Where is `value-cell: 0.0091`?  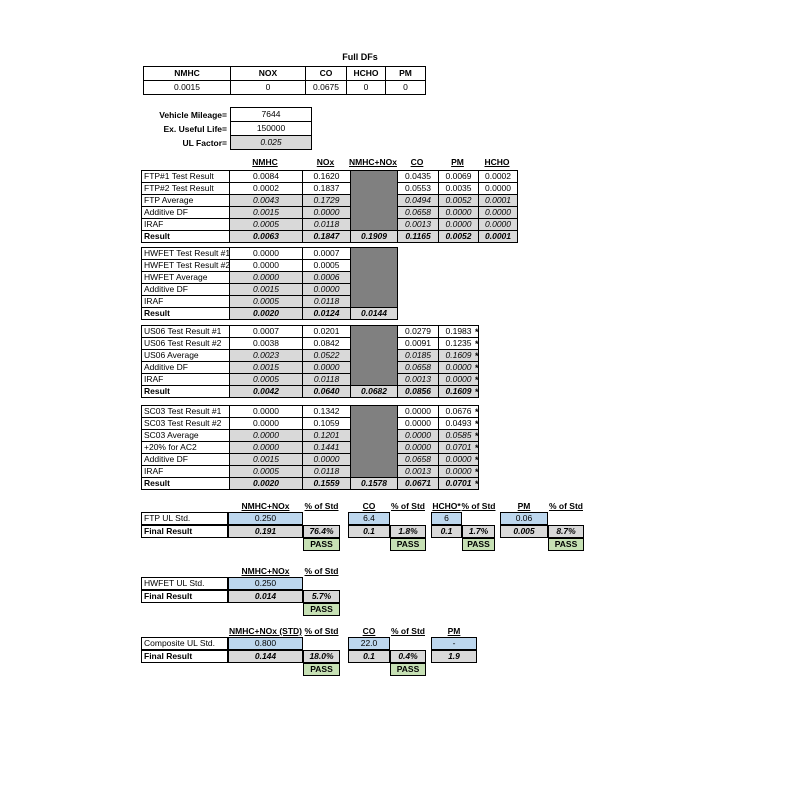
value-cell: 0.0091 is located at coordinates (418, 343).